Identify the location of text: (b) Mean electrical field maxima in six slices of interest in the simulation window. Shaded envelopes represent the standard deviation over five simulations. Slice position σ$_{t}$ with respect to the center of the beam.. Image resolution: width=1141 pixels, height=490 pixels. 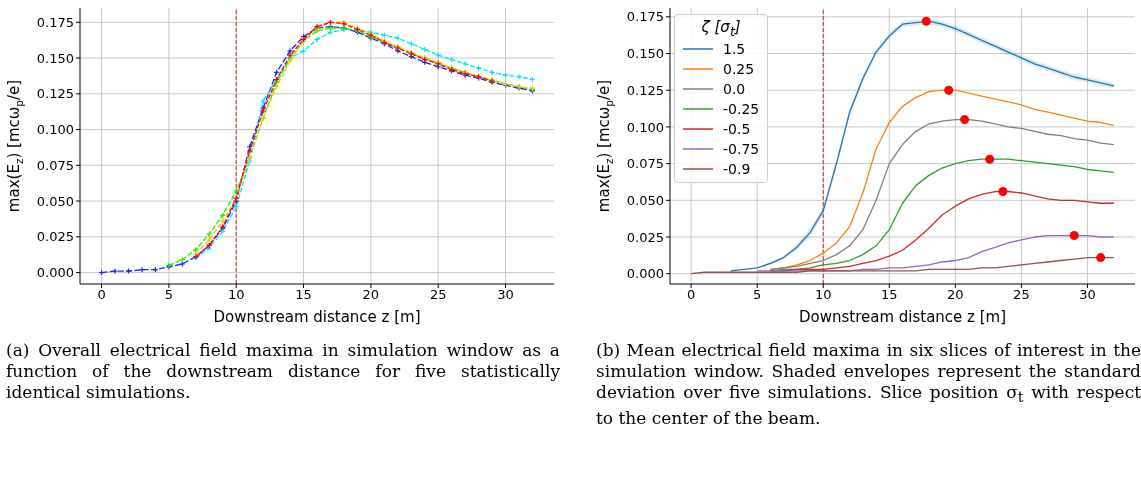
(868, 384).